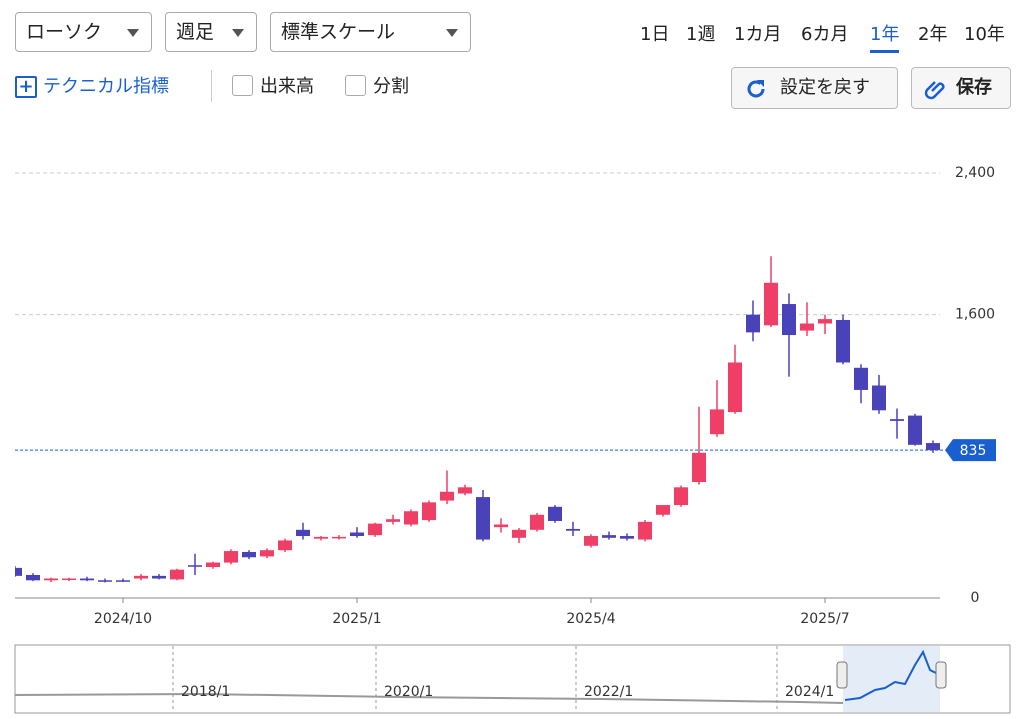 The height and width of the screenshot is (719, 1024). Describe the element at coordinates (933, 34) in the screenshot. I see `period-tab: 2年` at that location.